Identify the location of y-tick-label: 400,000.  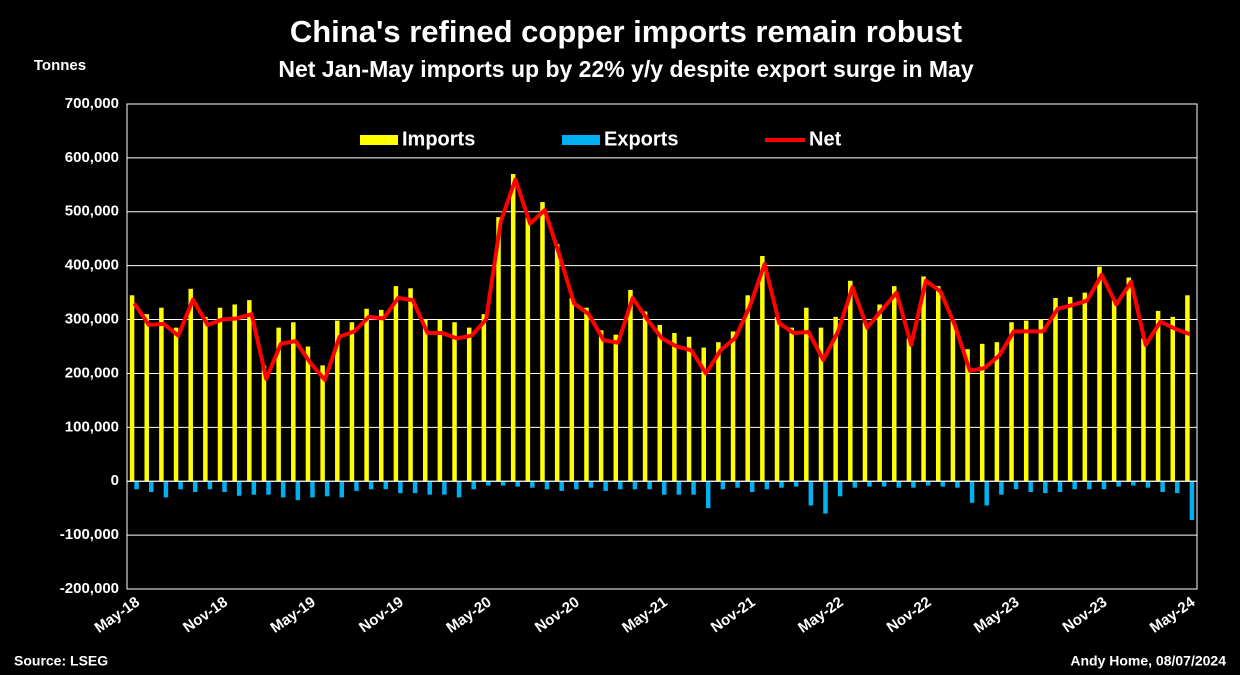
(92, 265).